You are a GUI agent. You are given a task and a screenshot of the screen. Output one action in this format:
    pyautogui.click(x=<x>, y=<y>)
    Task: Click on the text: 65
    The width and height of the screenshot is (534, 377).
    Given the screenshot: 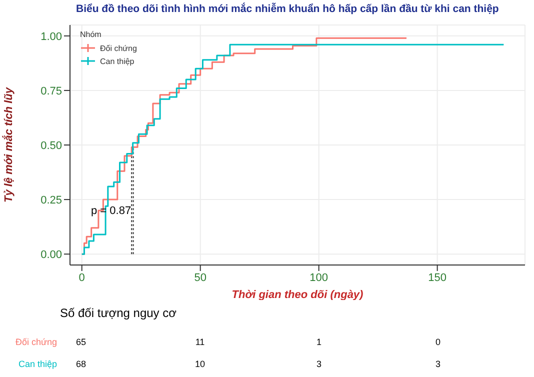 What is the action you would take?
    pyautogui.click(x=81, y=342)
    